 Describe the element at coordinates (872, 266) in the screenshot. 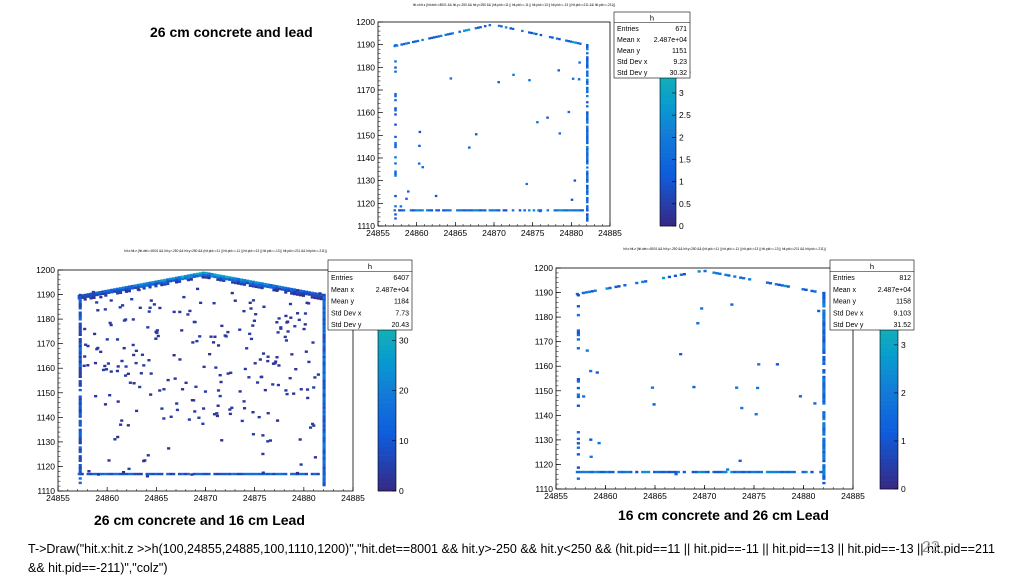

I see `stats-name: h` at that location.